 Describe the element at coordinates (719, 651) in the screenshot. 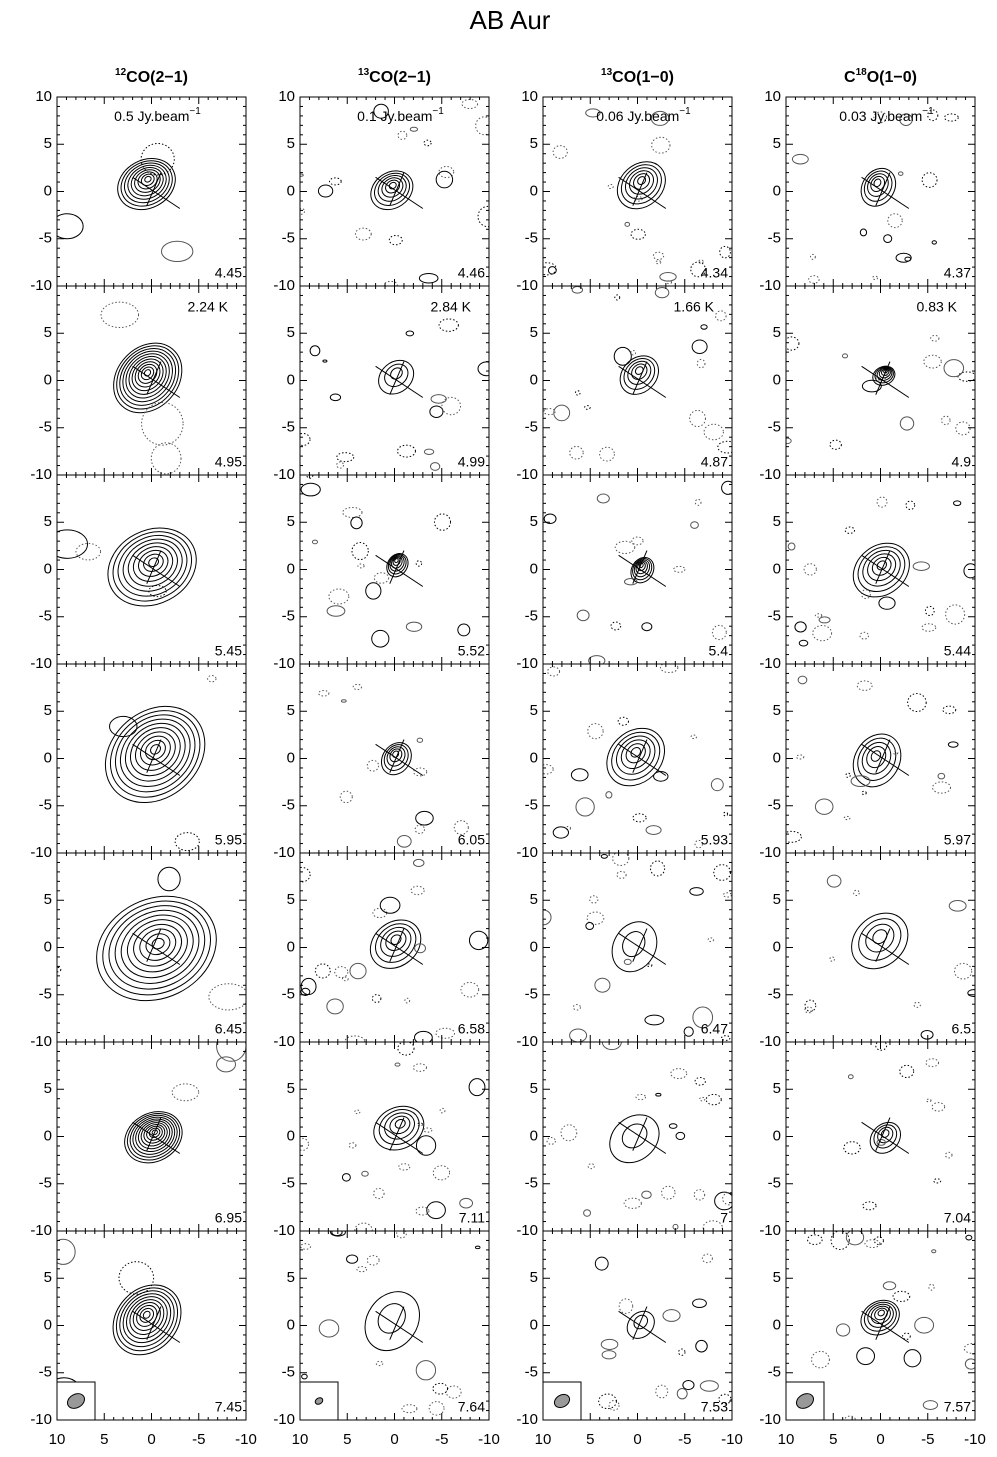

I see `velocity-label: 5.4` at that location.